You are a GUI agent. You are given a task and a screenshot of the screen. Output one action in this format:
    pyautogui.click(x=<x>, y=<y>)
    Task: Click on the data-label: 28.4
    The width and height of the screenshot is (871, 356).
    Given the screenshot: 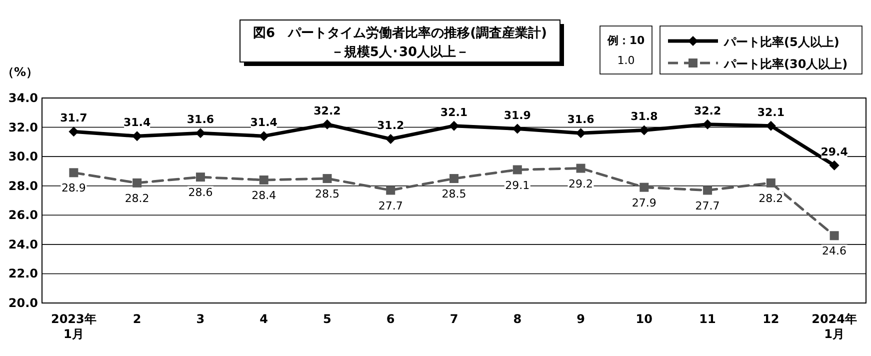 What is the action you would take?
    pyautogui.click(x=264, y=195)
    